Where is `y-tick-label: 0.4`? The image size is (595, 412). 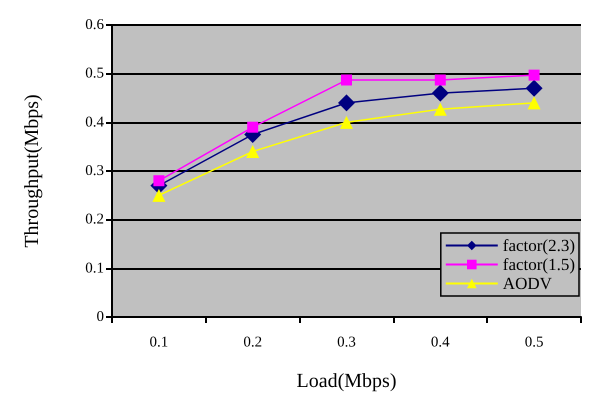
y-tick-label: 0.4 is located at coordinates (94, 122).